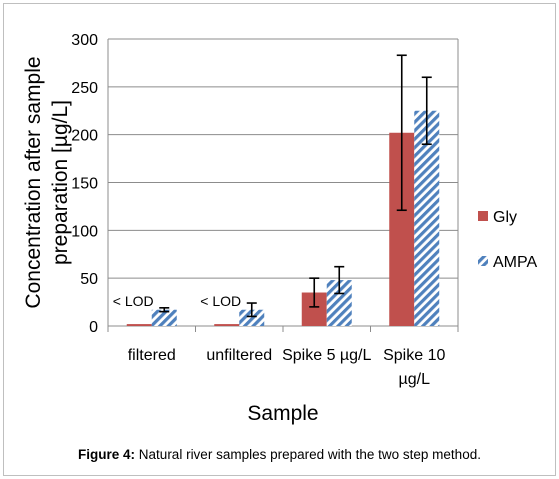  What do you see at coordinates (84, 40) in the screenshot?
I see `y-tick-label: 300` at bounding box center [84, 40].